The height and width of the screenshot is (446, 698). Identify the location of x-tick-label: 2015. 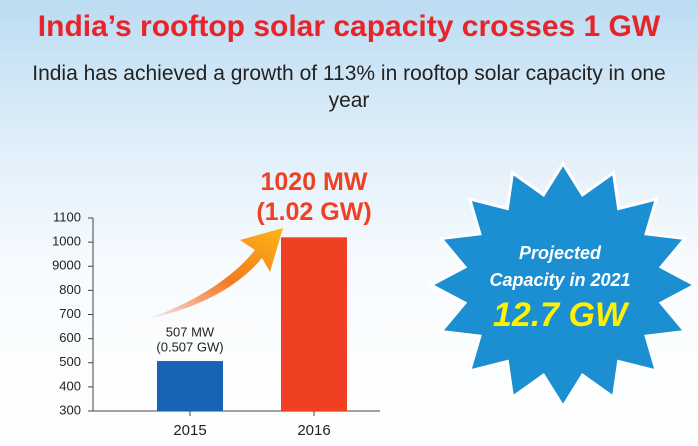
(189, 430).